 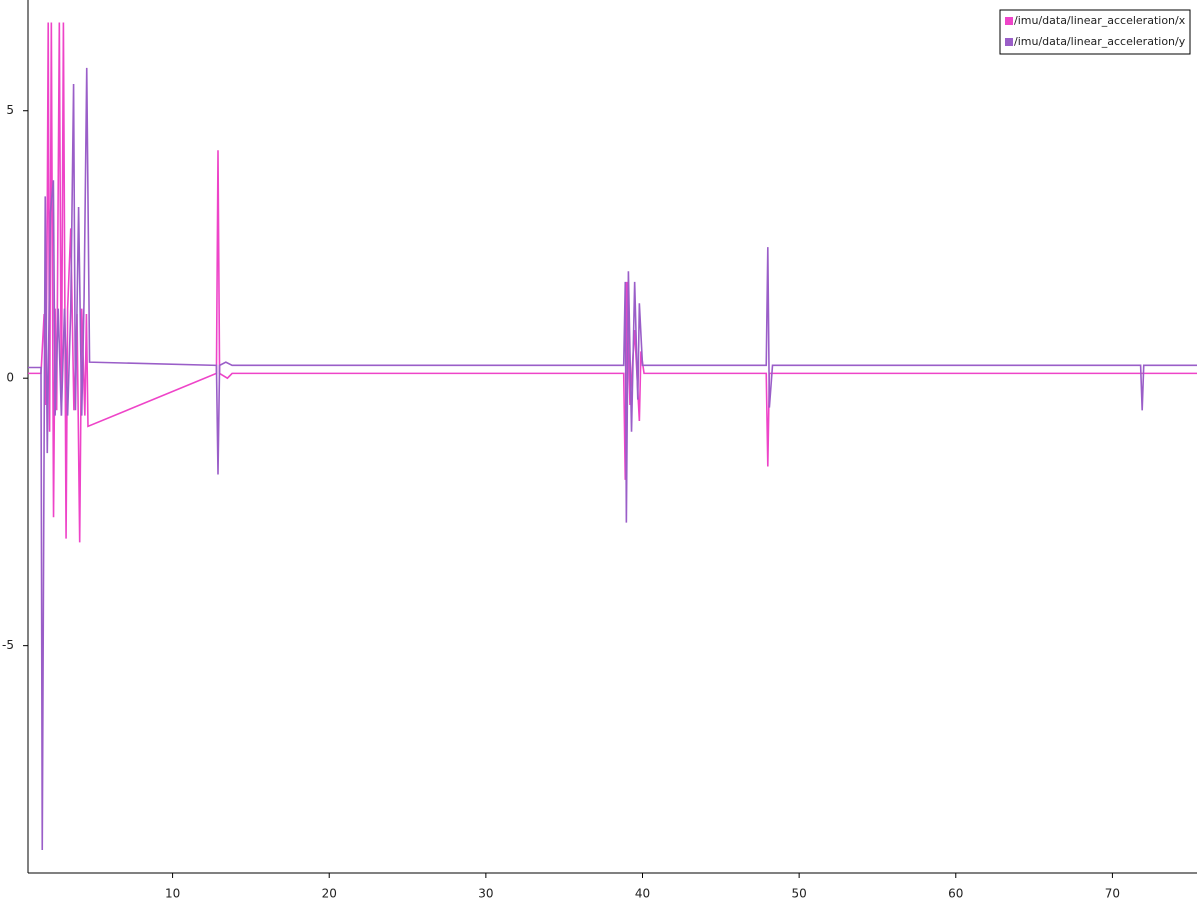 I want to click on x-tick-label: 10, so click(x=172, y=893).